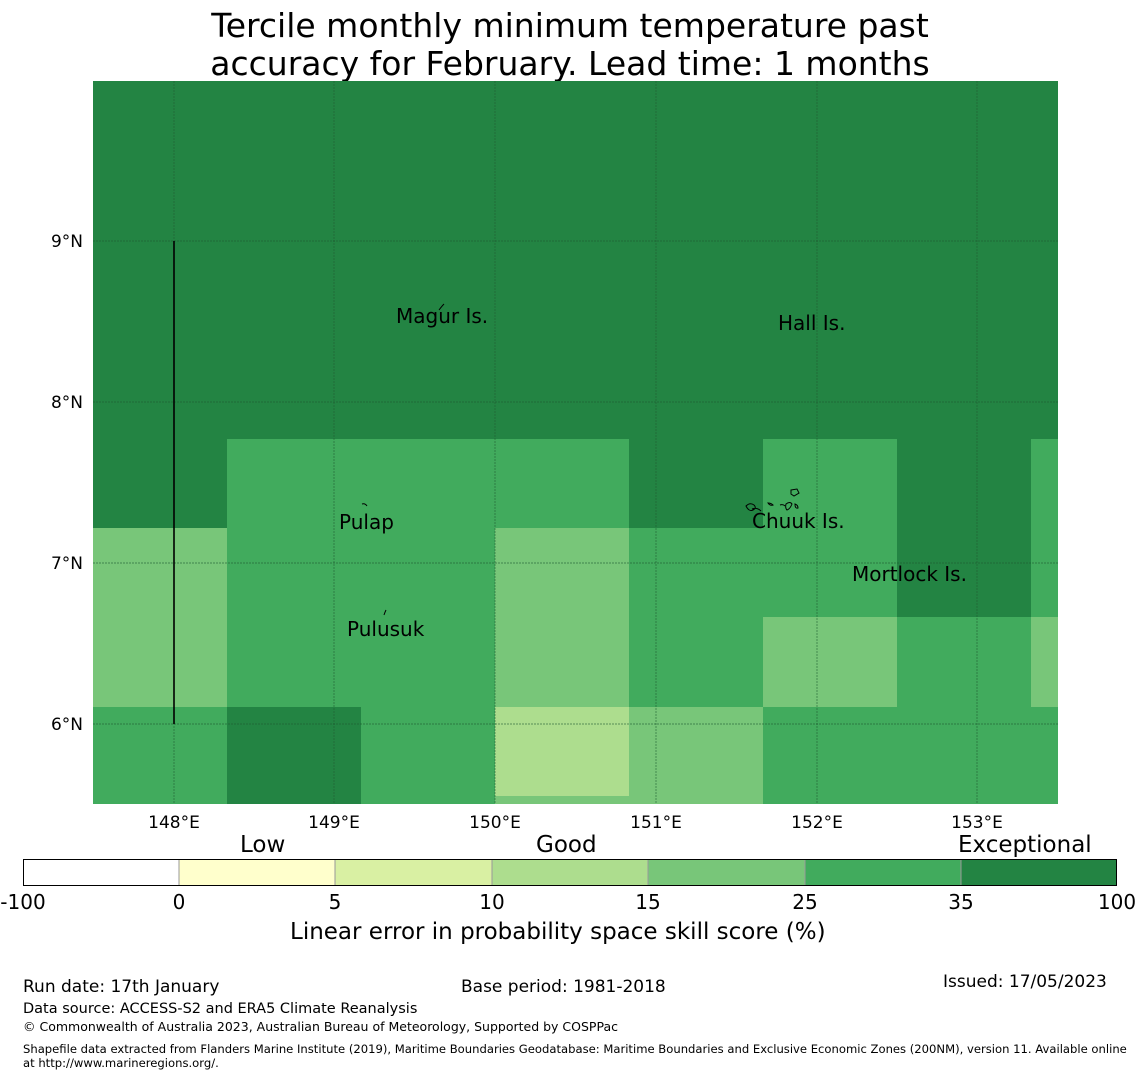 The height and width of the screenshot is (1080, 1140). Describe the element at coordinates (364, 505) in the screenshot. I see `pulap-island-outline` at that location.